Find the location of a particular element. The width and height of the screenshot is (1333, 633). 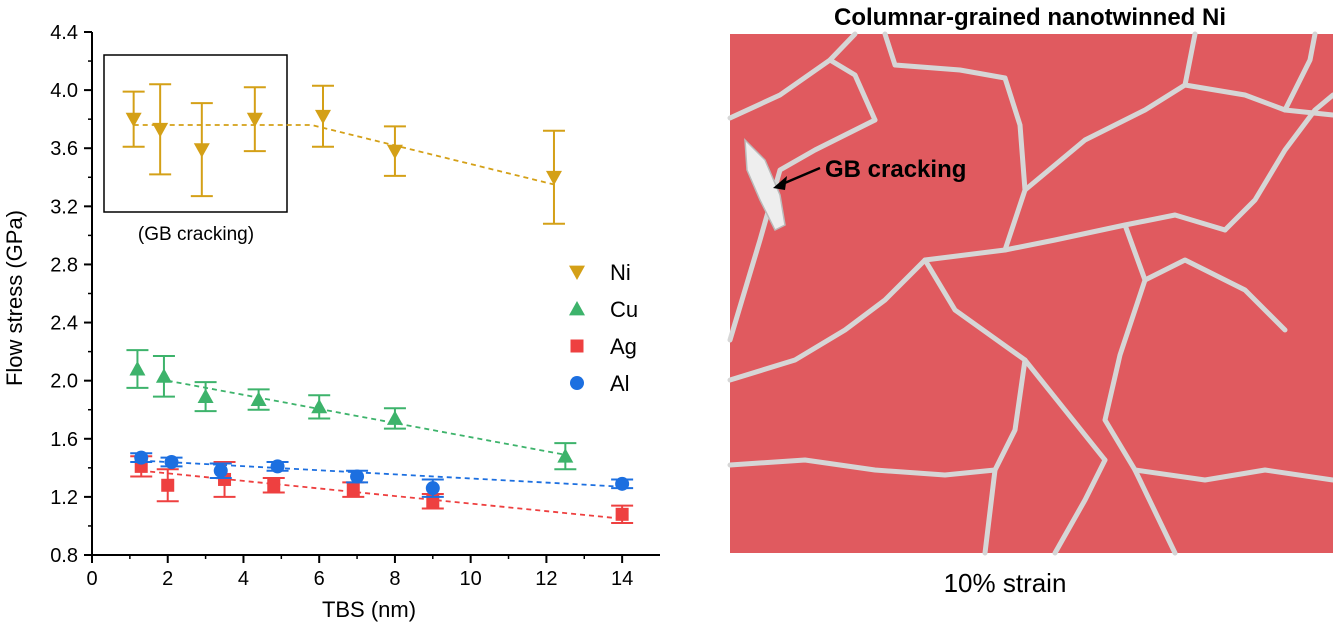

micrograph-title: Columnar-grained nanotwinned Ni is located at coordinates (1030, 17).